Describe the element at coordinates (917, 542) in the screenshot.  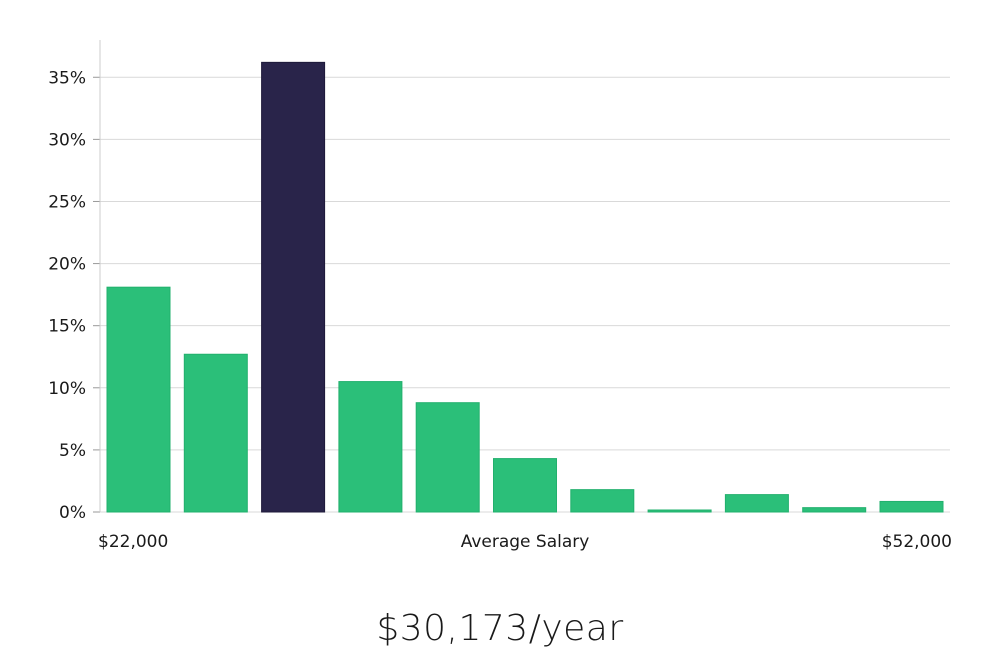
I see `x-axis-max-label: $52,000` at that location.